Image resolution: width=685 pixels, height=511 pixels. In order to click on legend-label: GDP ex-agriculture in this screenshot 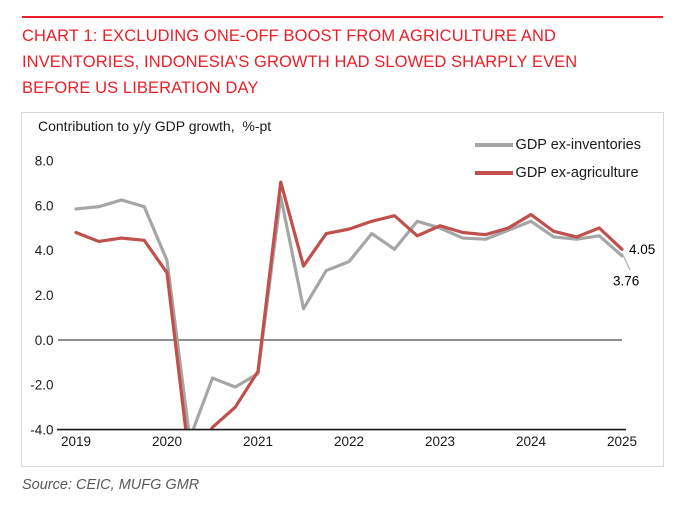, I will do `click(577, 173)`.